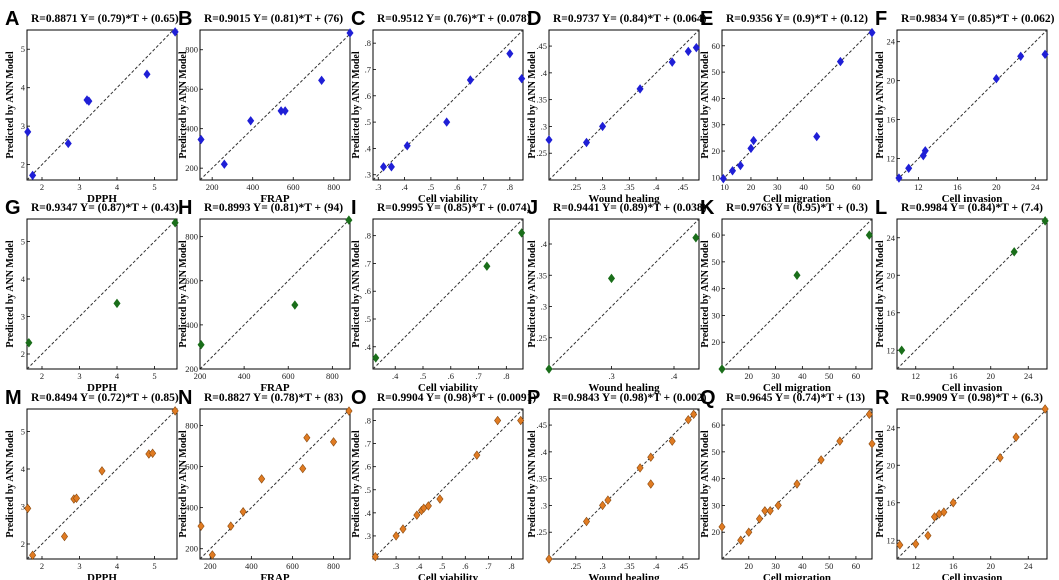 This screenshot has height=580, width=1059. I want to click on y-tick-label: 4, so click(23, 279).